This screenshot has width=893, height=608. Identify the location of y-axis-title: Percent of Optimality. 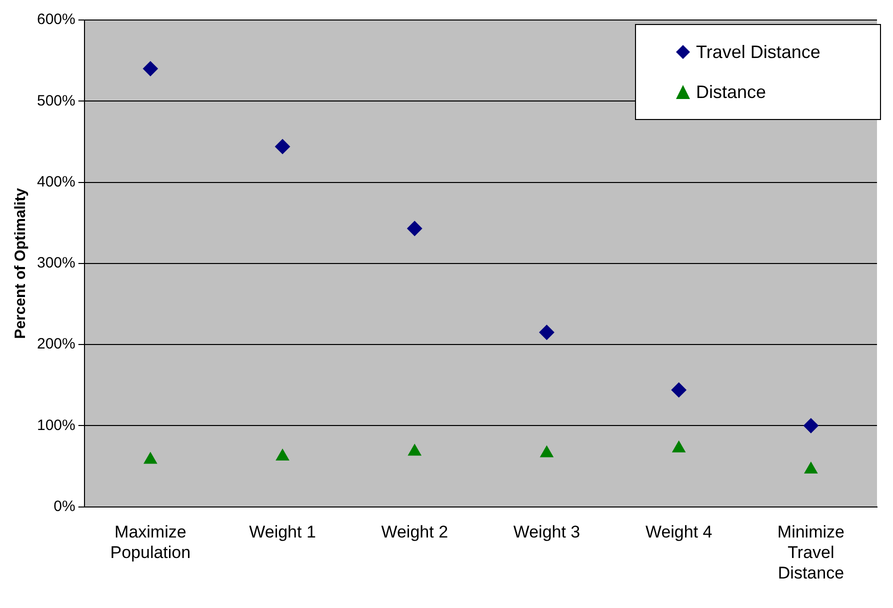
(21, 263).